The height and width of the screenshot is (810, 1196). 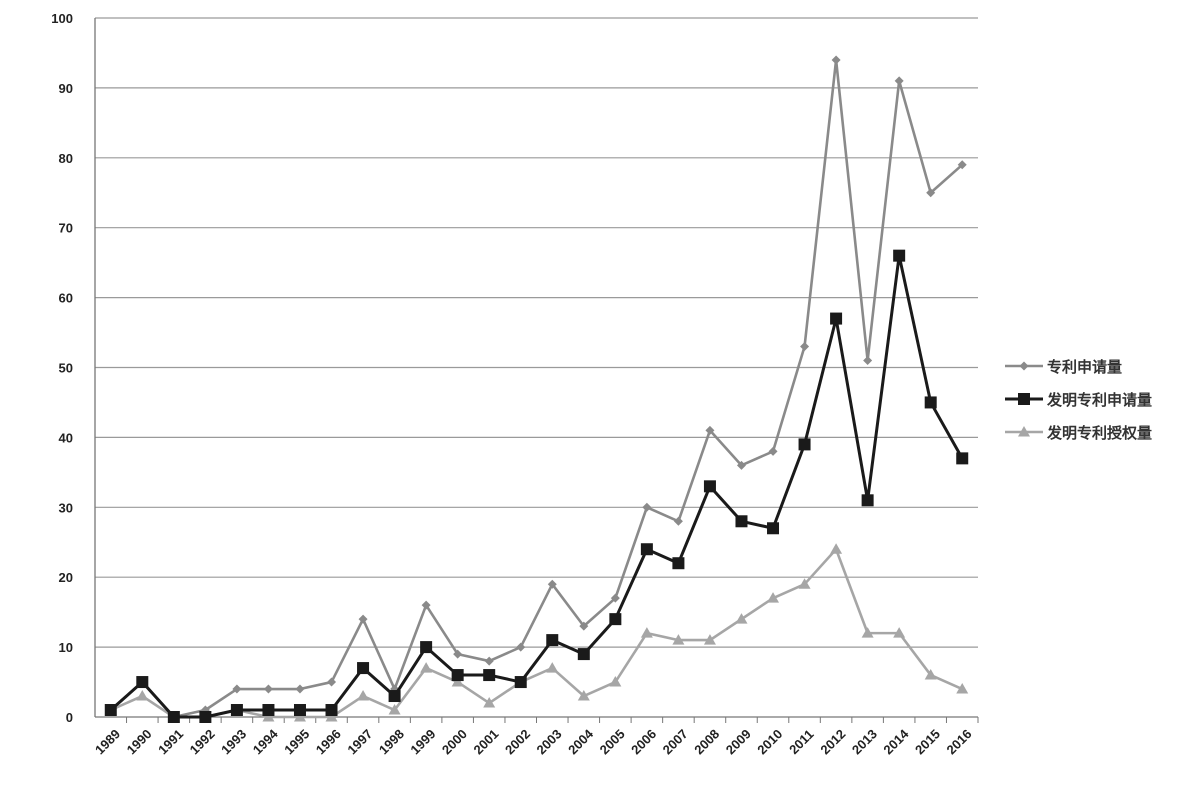 What do you see at coordinates (233, 741) in the screenshot?
I see `x-tick-label: 1993` at bounding box center [233, 741].